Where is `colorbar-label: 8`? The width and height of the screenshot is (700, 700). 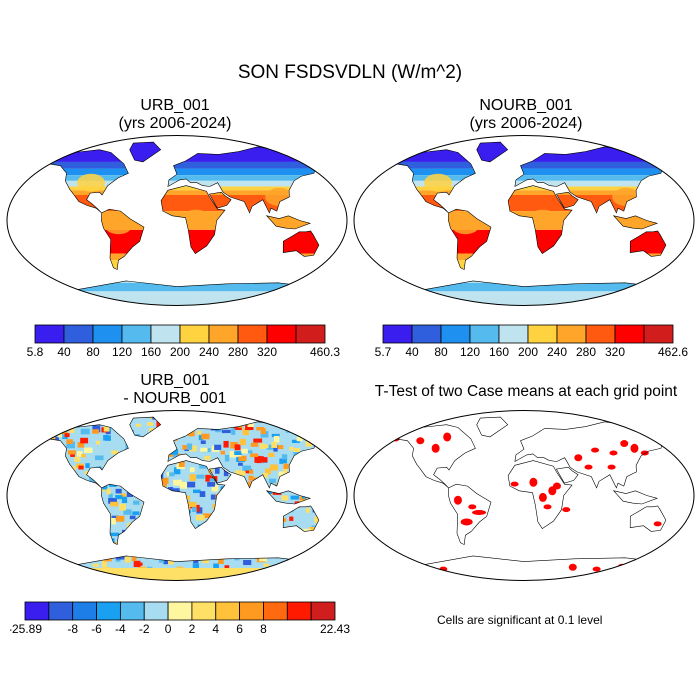 colorbar-label: 8 is located at coordinates (263, 629).